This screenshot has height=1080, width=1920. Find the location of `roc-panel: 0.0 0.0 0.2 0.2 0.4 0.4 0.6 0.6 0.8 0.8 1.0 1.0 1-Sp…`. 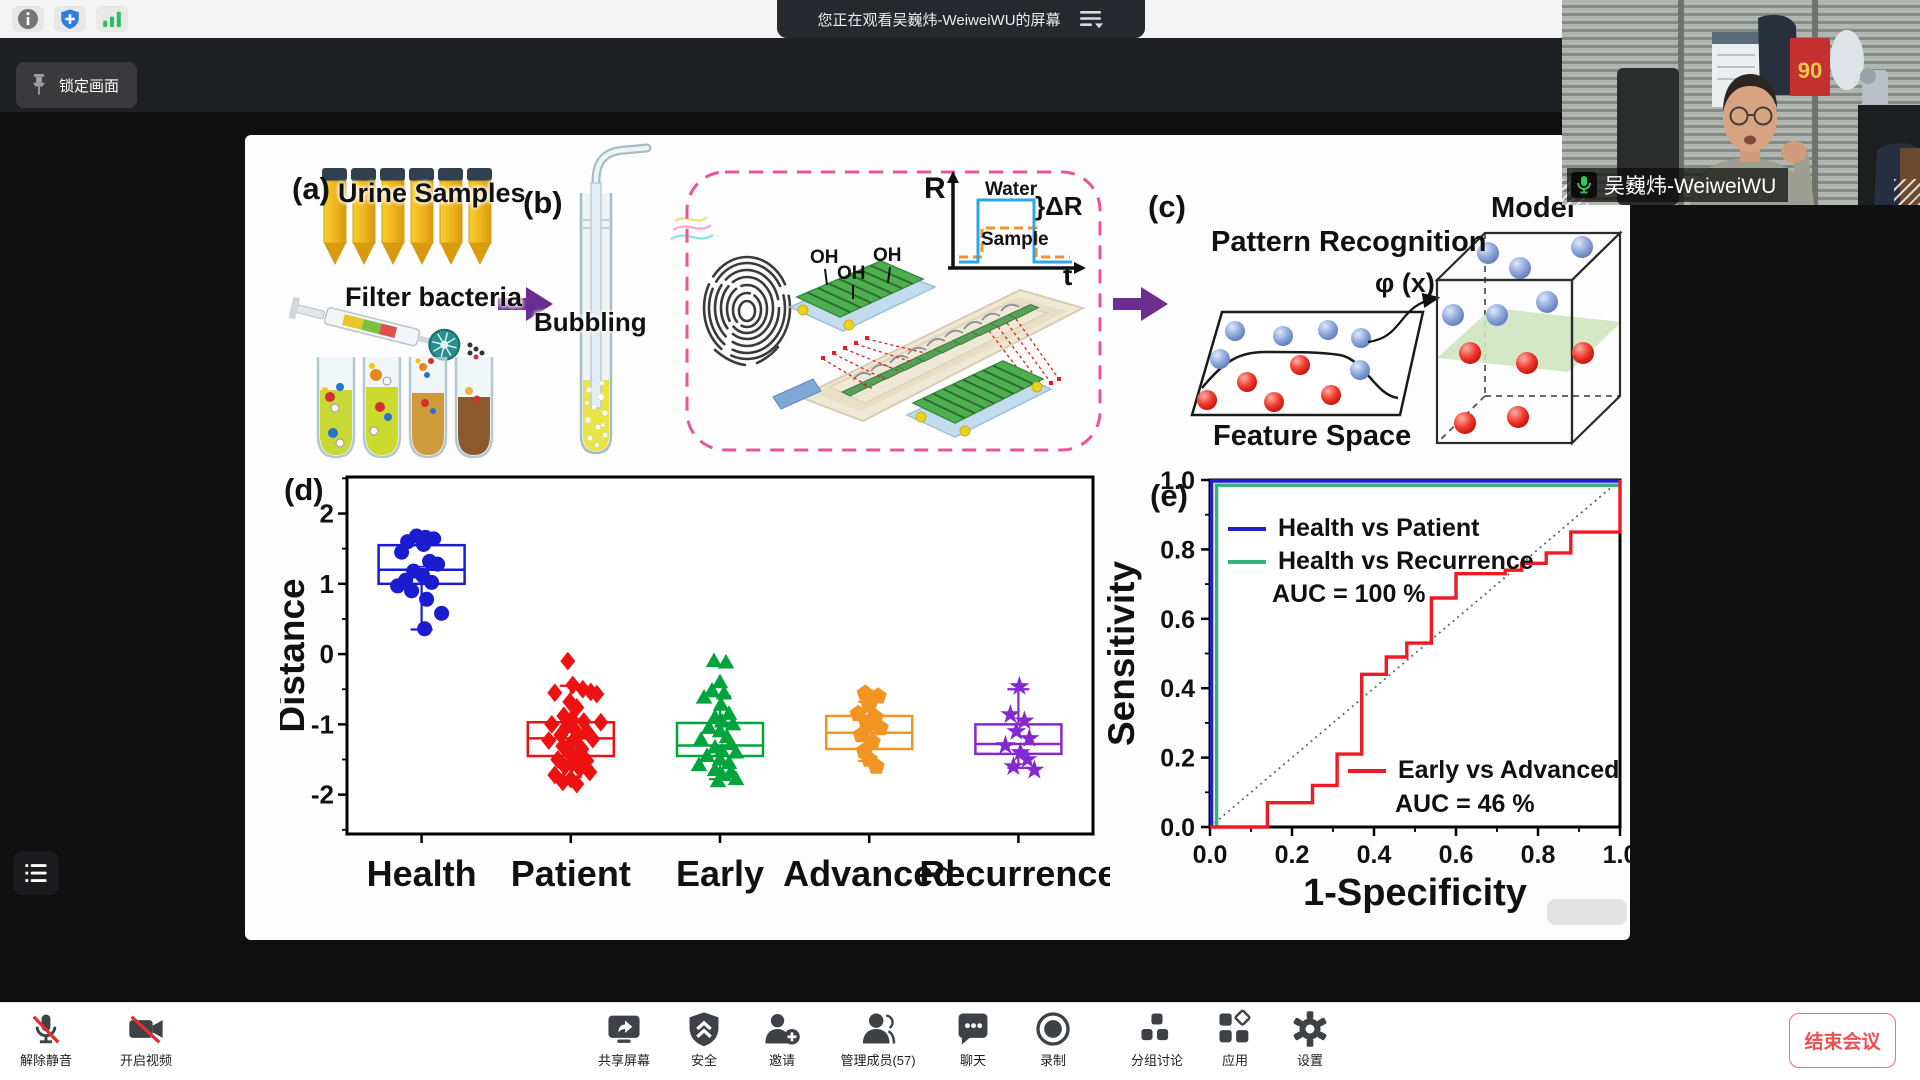

roc-panel: 0.0 0.0 0.2 0.2 0.4 0.4 0.6 0.6 0.8 0.8 1.0 1.0 1-Sp… is located at coordinates (1370, 696).